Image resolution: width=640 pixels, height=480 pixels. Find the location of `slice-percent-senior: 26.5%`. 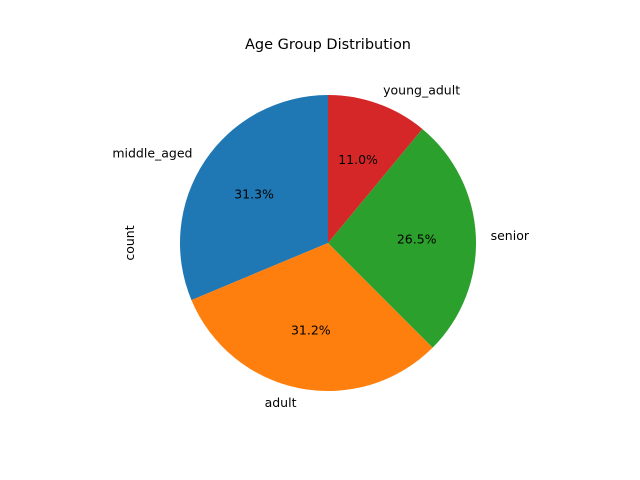

slice-percent-senior: 26.5% is located at coordinates (417, 238).